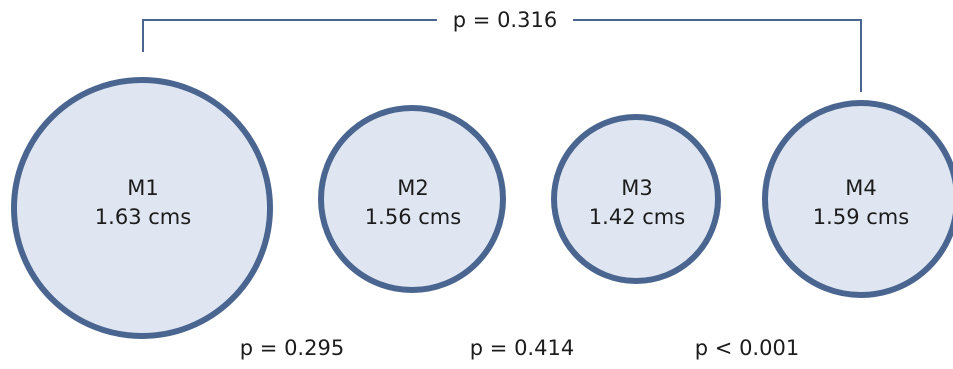 The width and height of the screenshot is (953, 369). I want to click on group-m4: M4 1.59 cms, so click(857, 199).